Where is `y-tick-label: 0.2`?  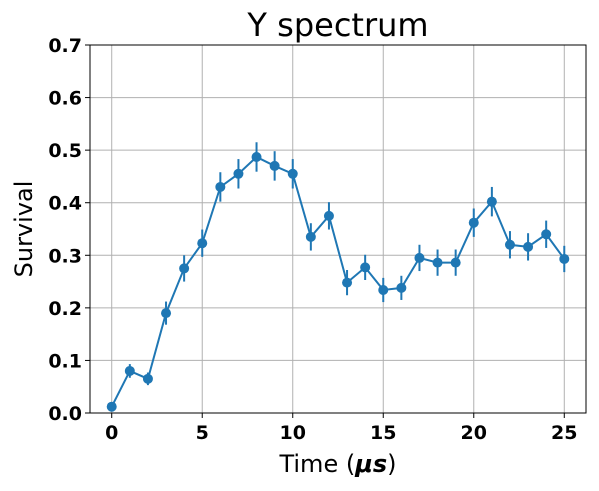 y-tick-label: 0.2 is located at coordinates (65, 309).